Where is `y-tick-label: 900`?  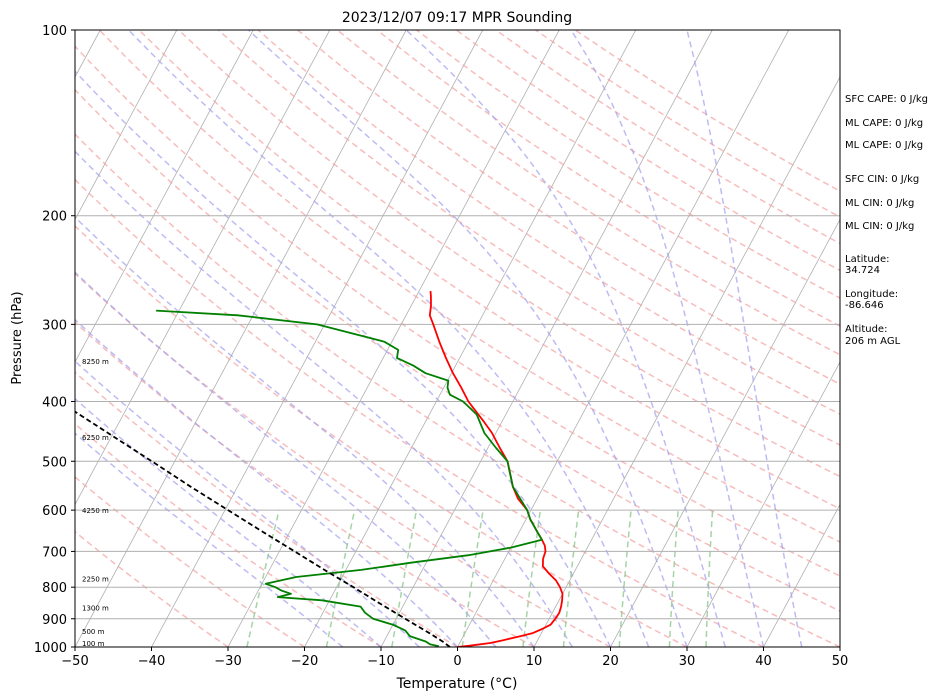 y-tick-label: 900 is located at coordinates (54, 620).